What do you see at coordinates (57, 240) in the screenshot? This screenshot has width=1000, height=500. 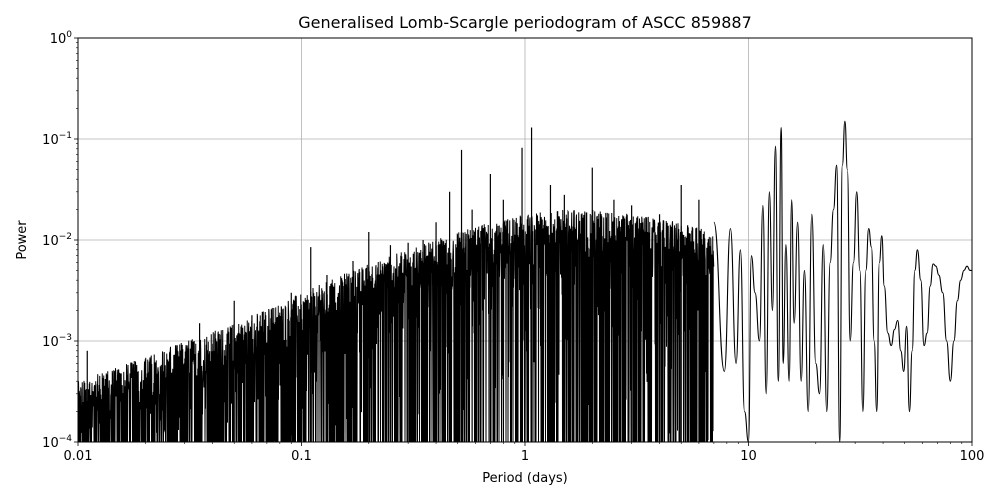 I see `y-tick-label: 10⁻²` at bounding box center [57, 240].